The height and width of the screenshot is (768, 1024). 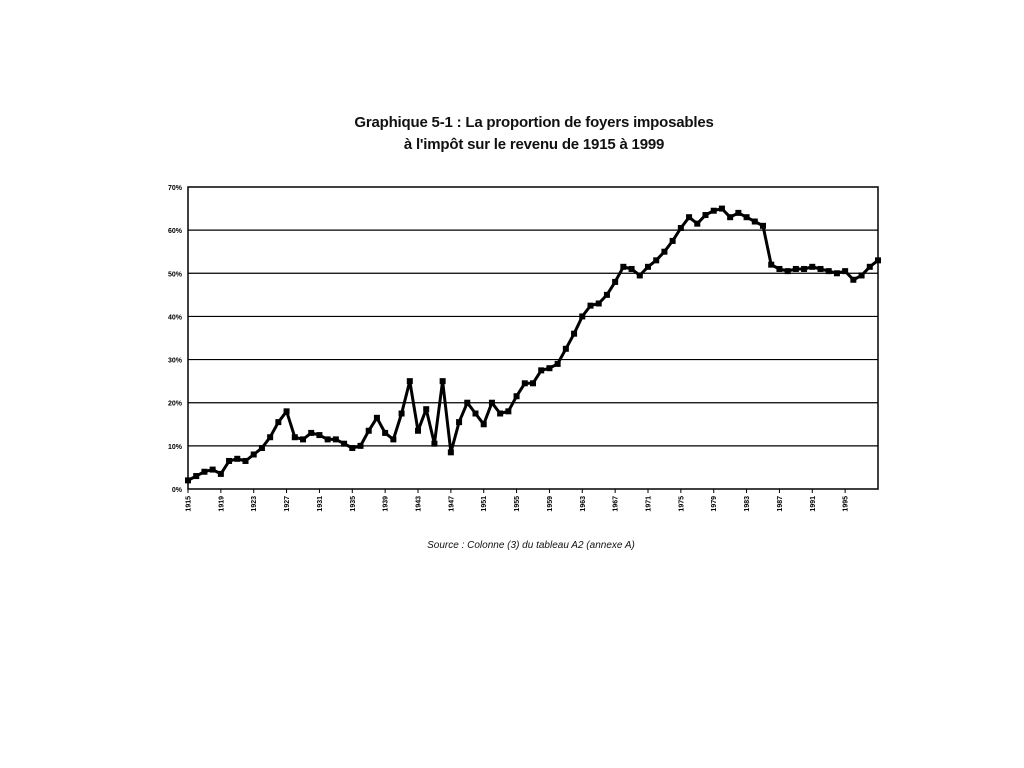 I want to click on x-tick-label: 1919, so click(x=221, y=504).